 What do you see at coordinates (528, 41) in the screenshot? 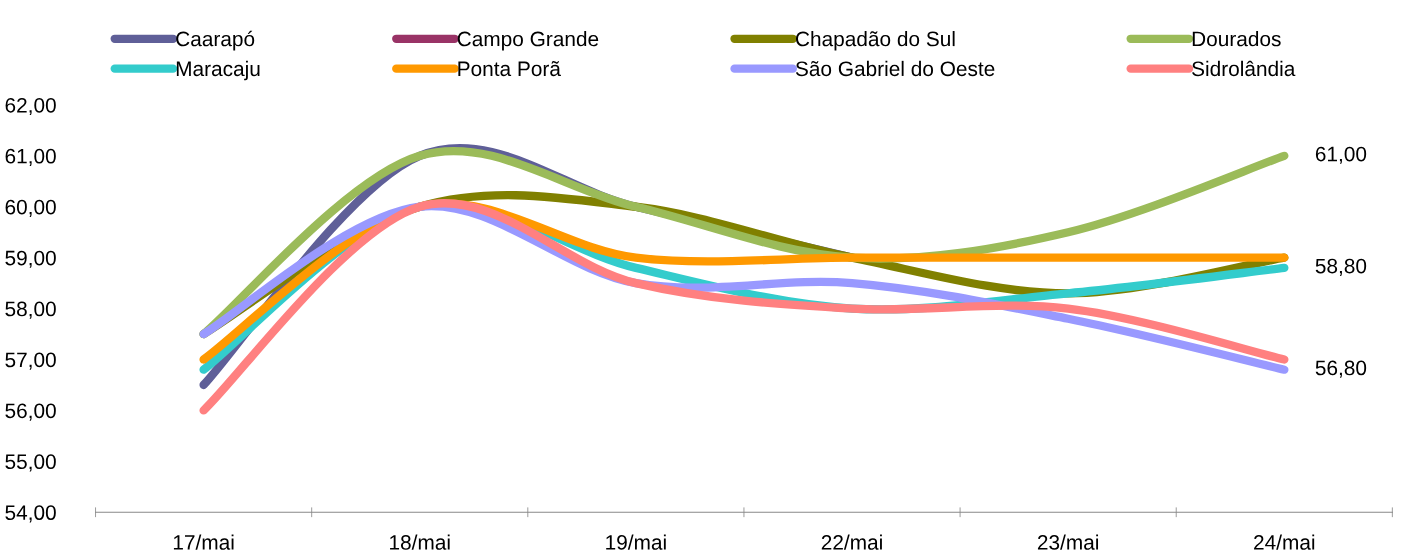
I see `legend-label: Campo Grande` at bounding box center [528, 41].